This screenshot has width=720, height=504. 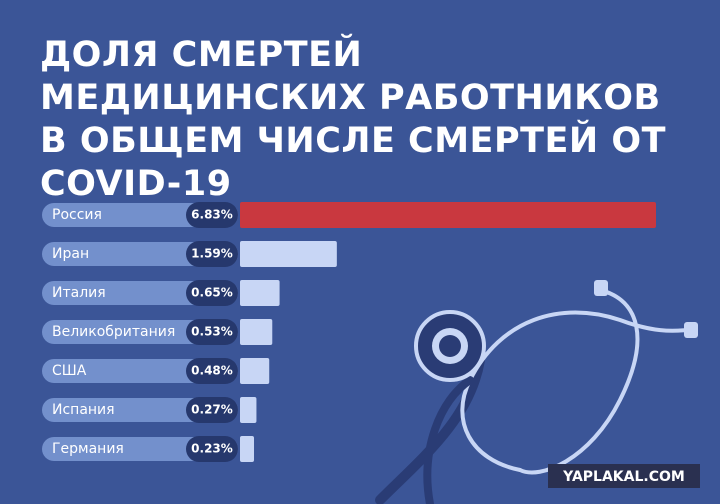 I want to click on value-label: 0.23%, so click(x=212, y=449).